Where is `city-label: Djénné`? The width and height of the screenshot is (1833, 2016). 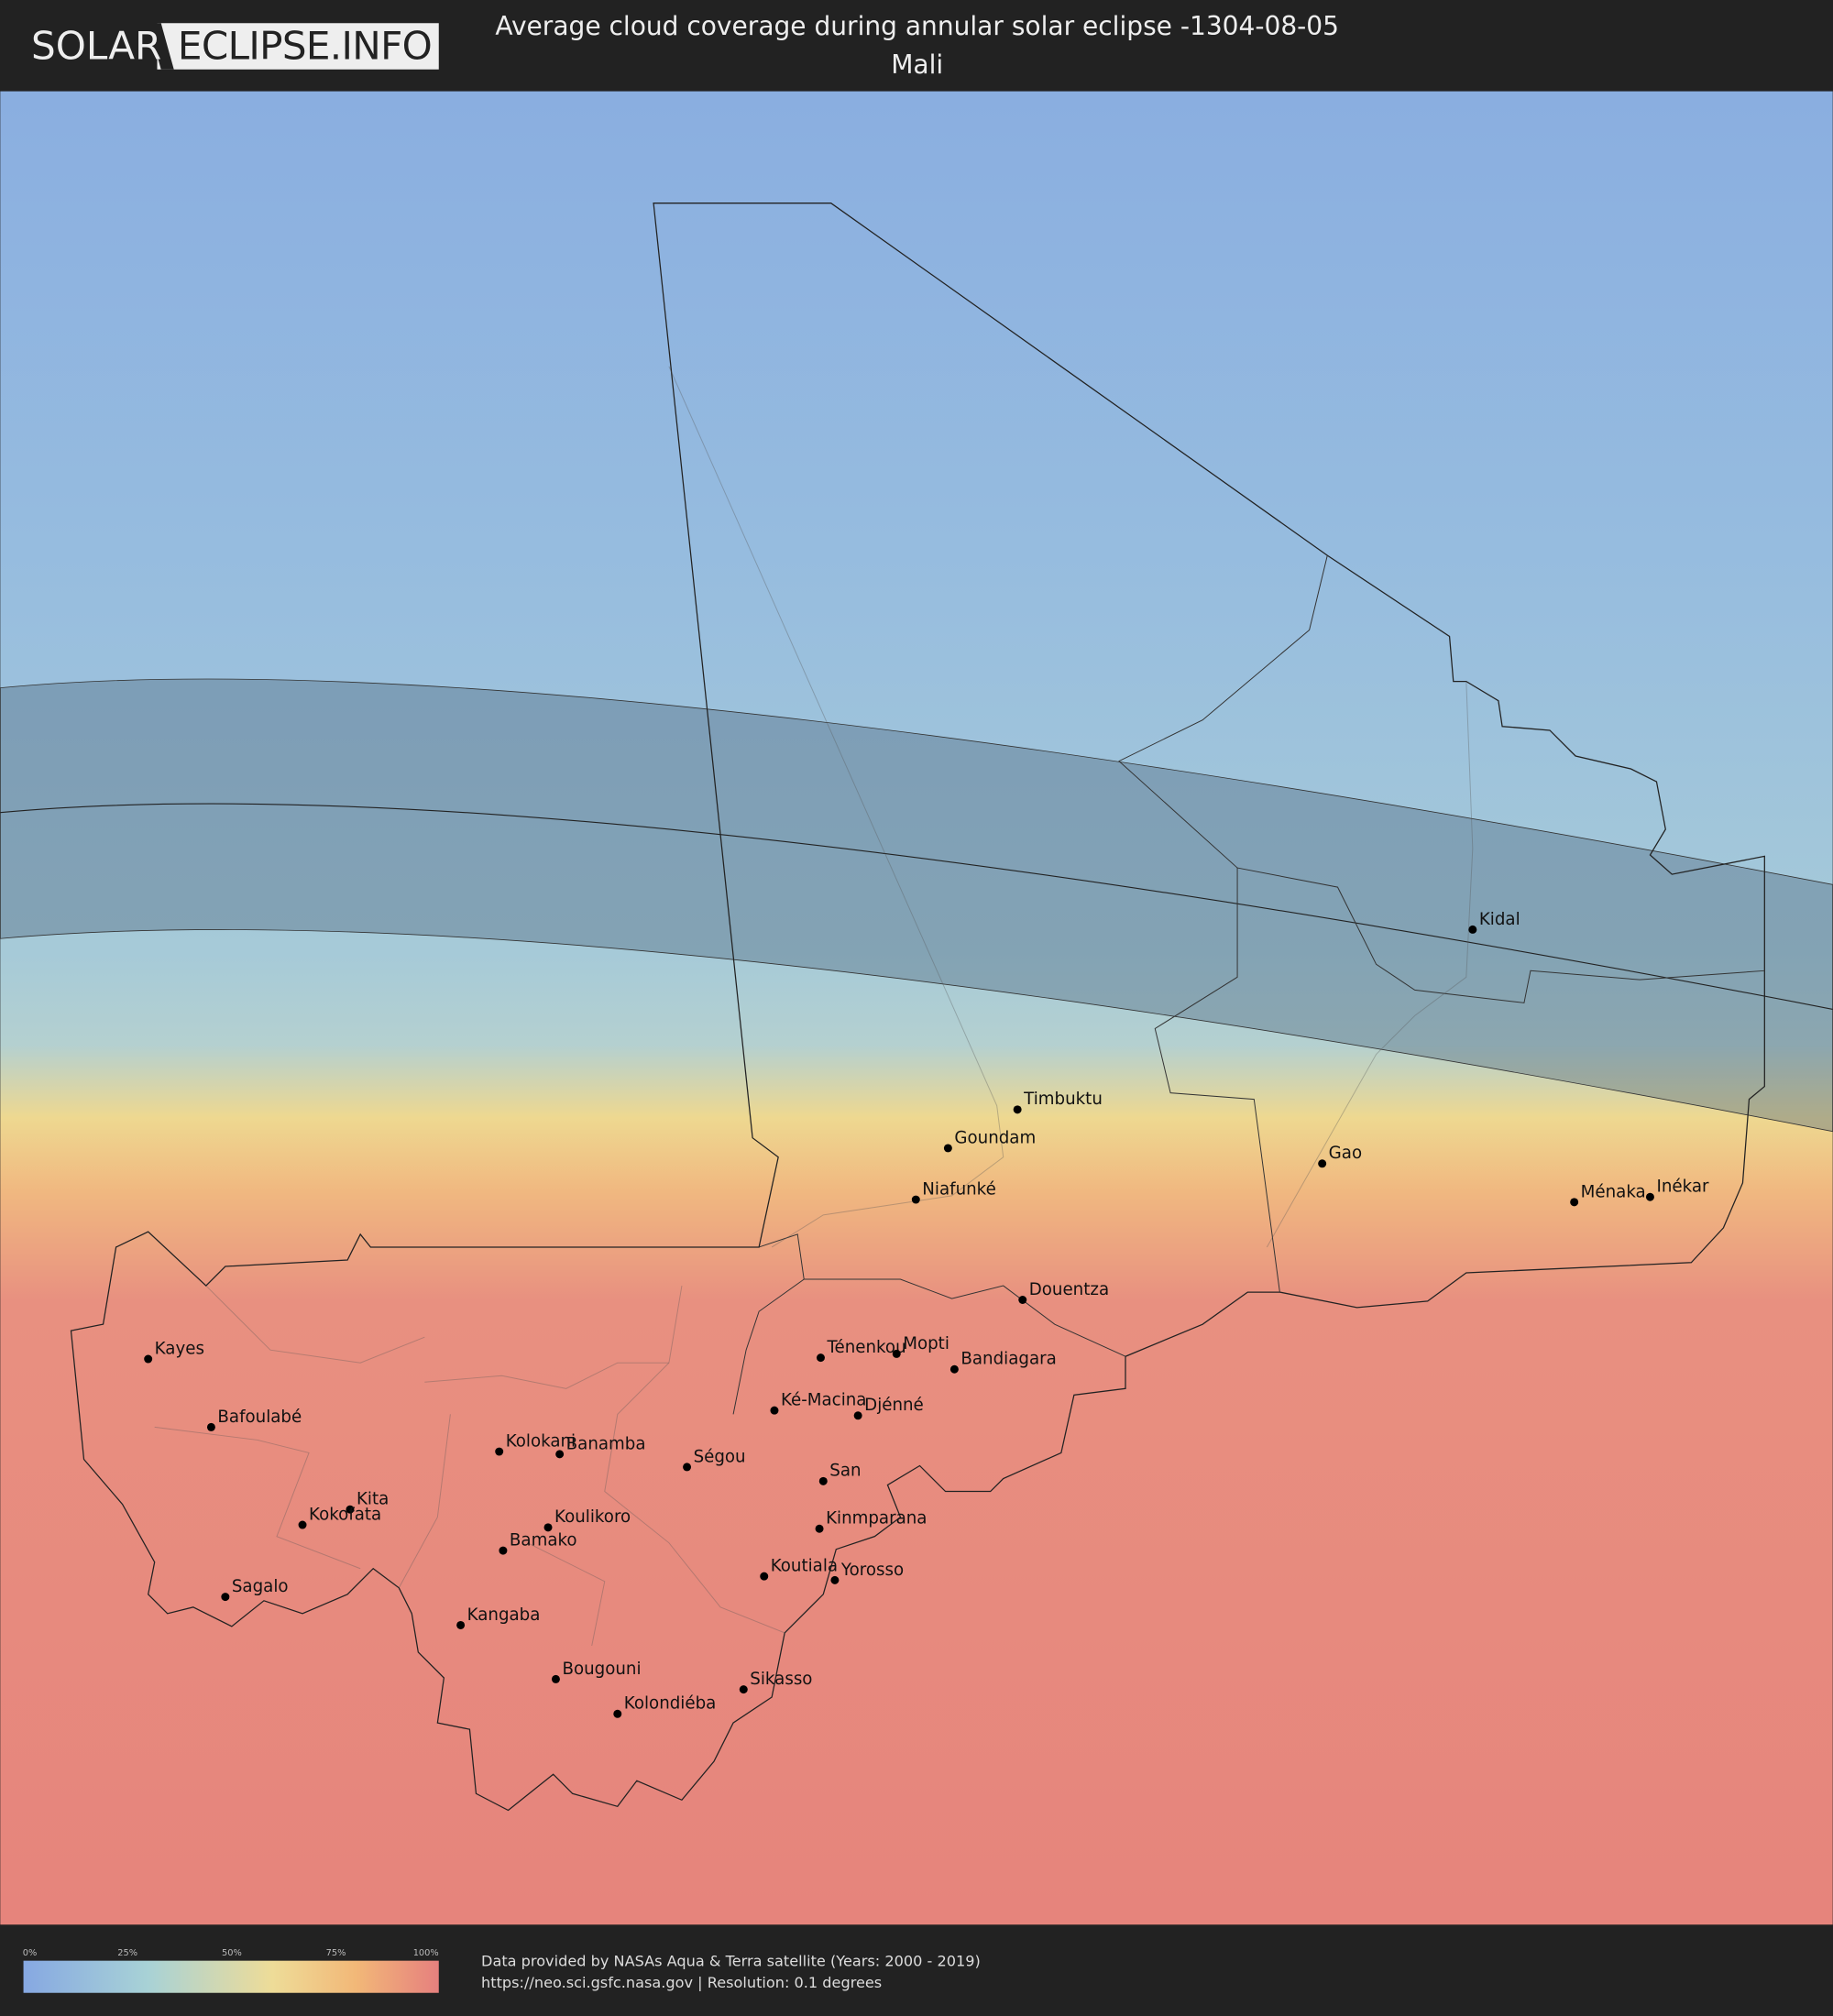 city-label: Djénné is located at coordinates (894, 1405).